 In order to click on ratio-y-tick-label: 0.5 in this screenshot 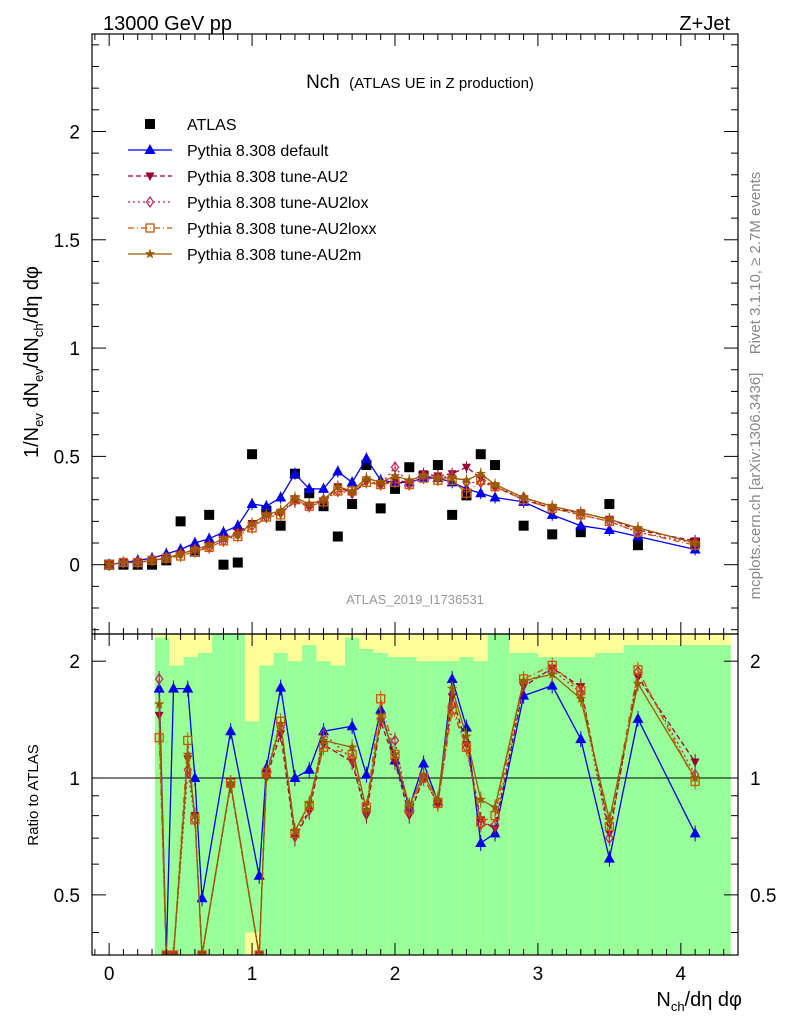, I will do `click(67, 896)`.